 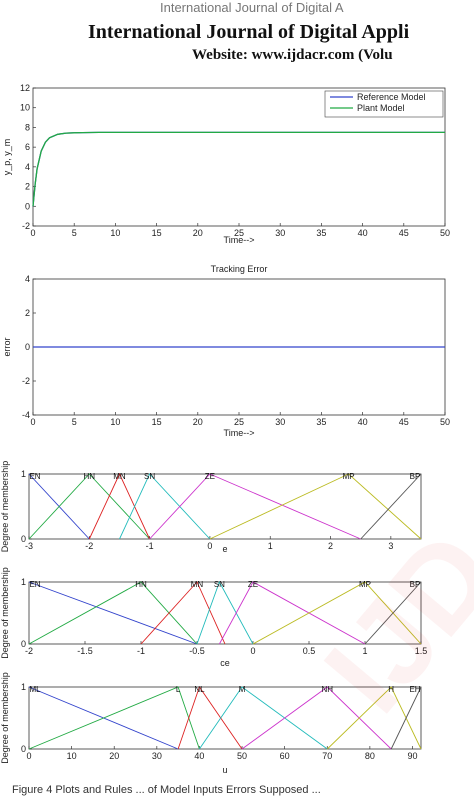 What do you see at coordinates (327, 756) in the screenshot?
I see `x-tick-label: 70` at bounding box center [327, 756].